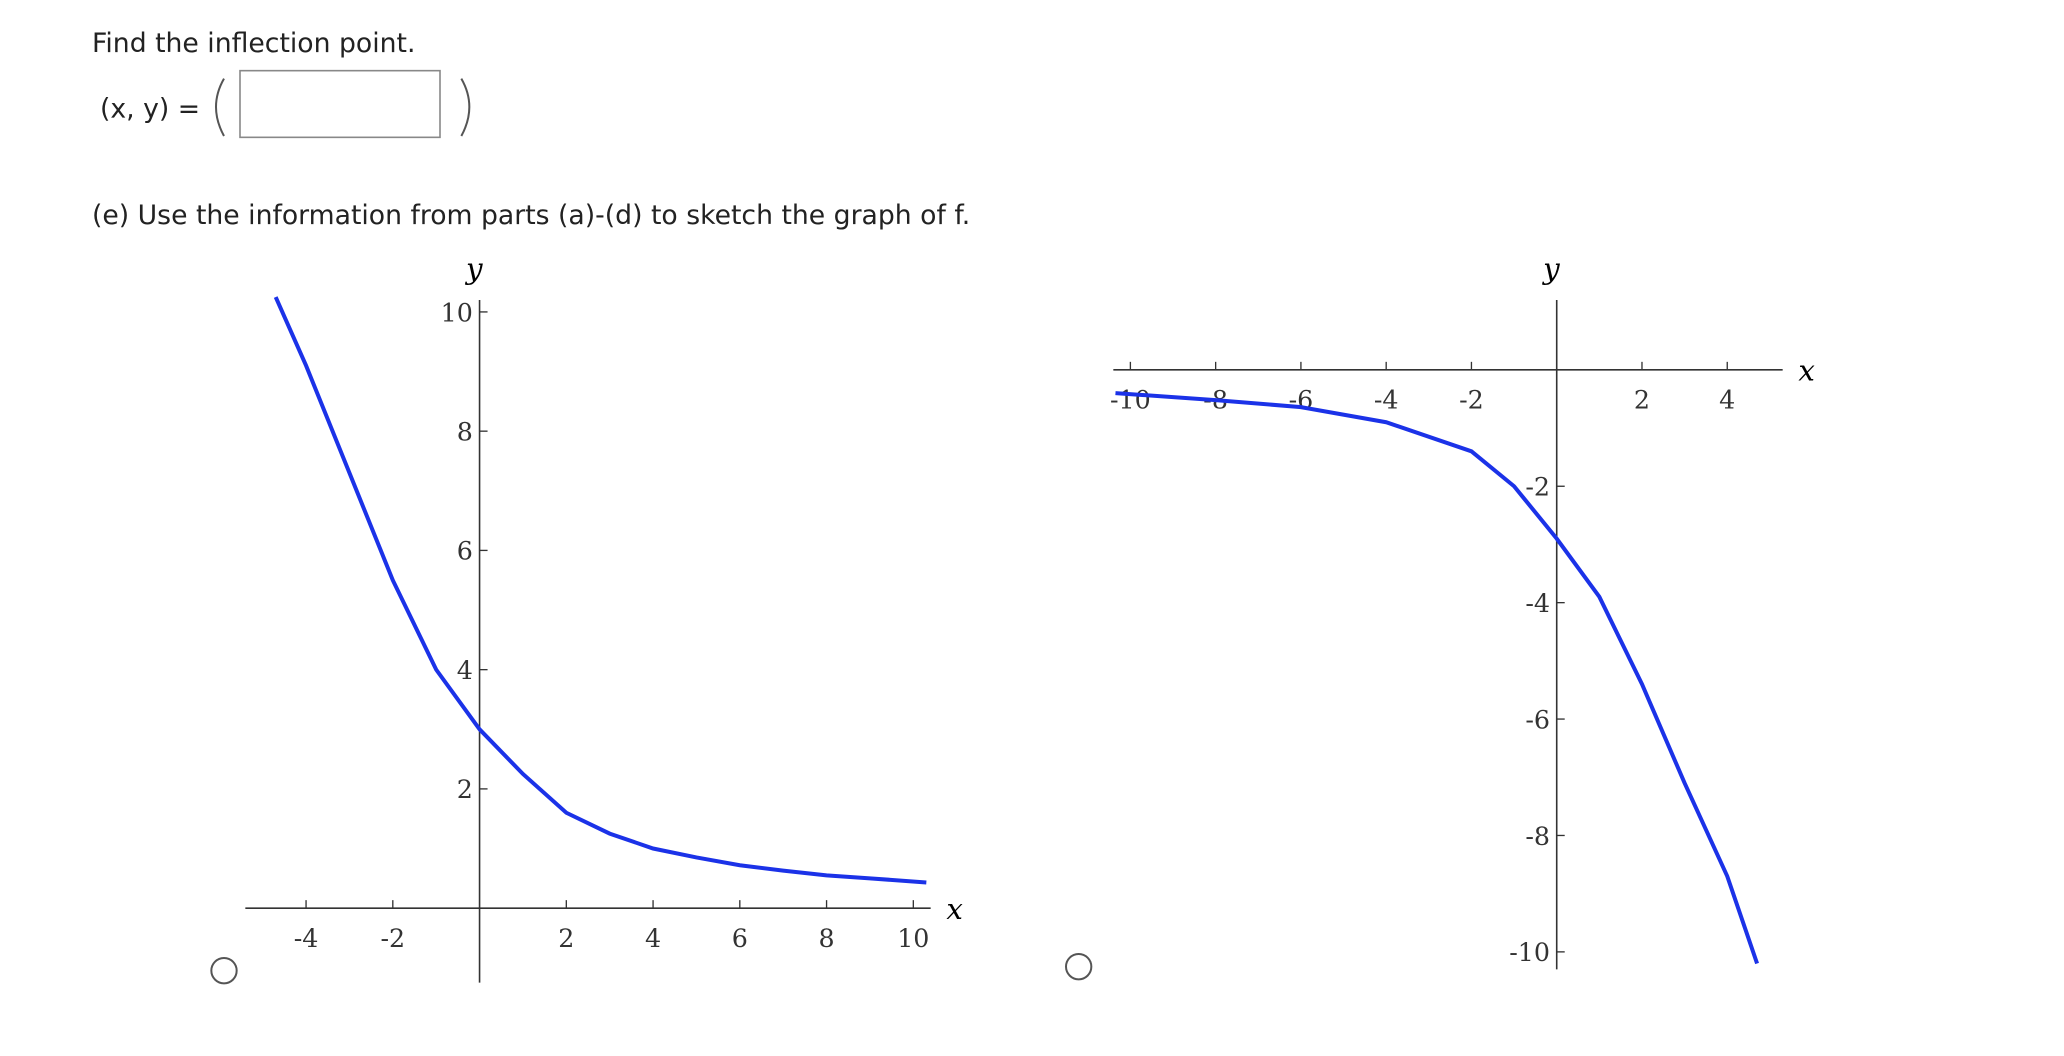 Image resolution: width=2064 pixels, height=1056 pixels. What do you see at coordinates (1537, 836) in the screenshot?
I see `y-tick-label: -8` at bounding box center [1537, 836].